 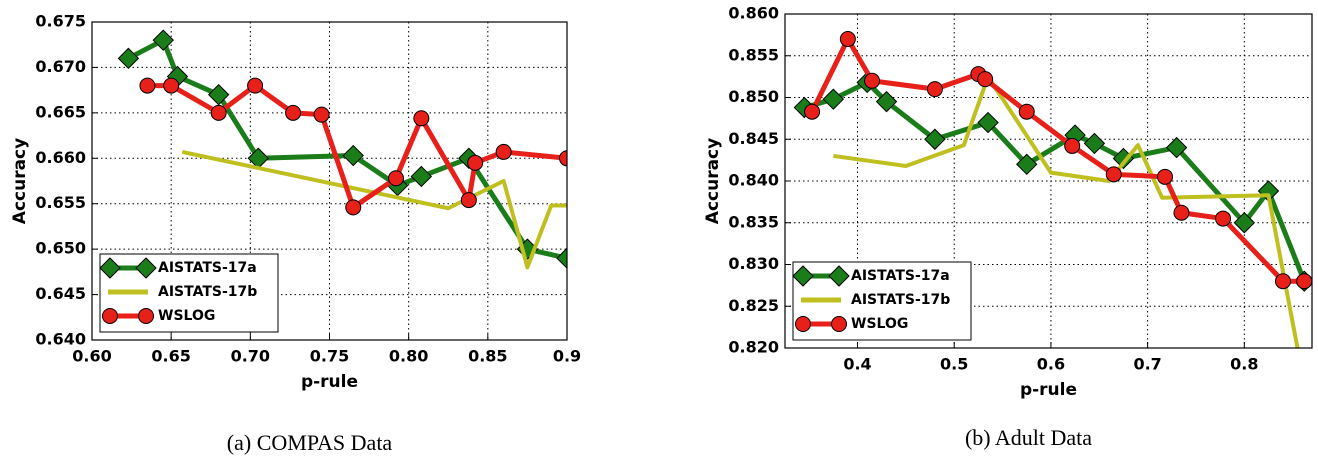 I want to click on x-tick-label: 0.4, so click(x=857, y=364).